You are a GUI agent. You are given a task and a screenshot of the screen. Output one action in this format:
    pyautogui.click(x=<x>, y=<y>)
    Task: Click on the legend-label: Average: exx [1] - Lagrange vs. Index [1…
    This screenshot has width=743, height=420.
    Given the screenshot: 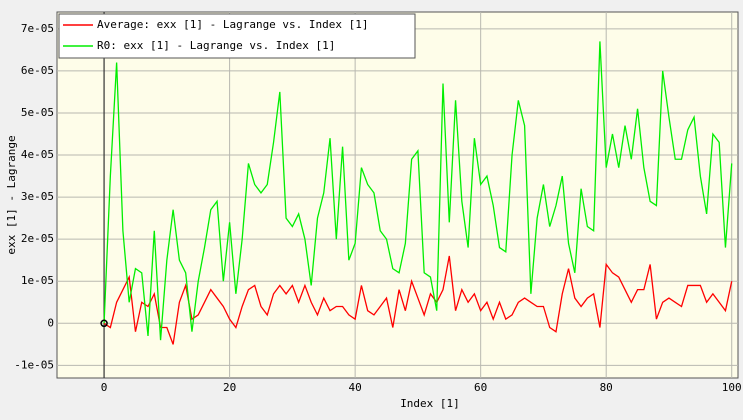 What is the action you would take?
    pyautogui.click(x=233, y=24)
    